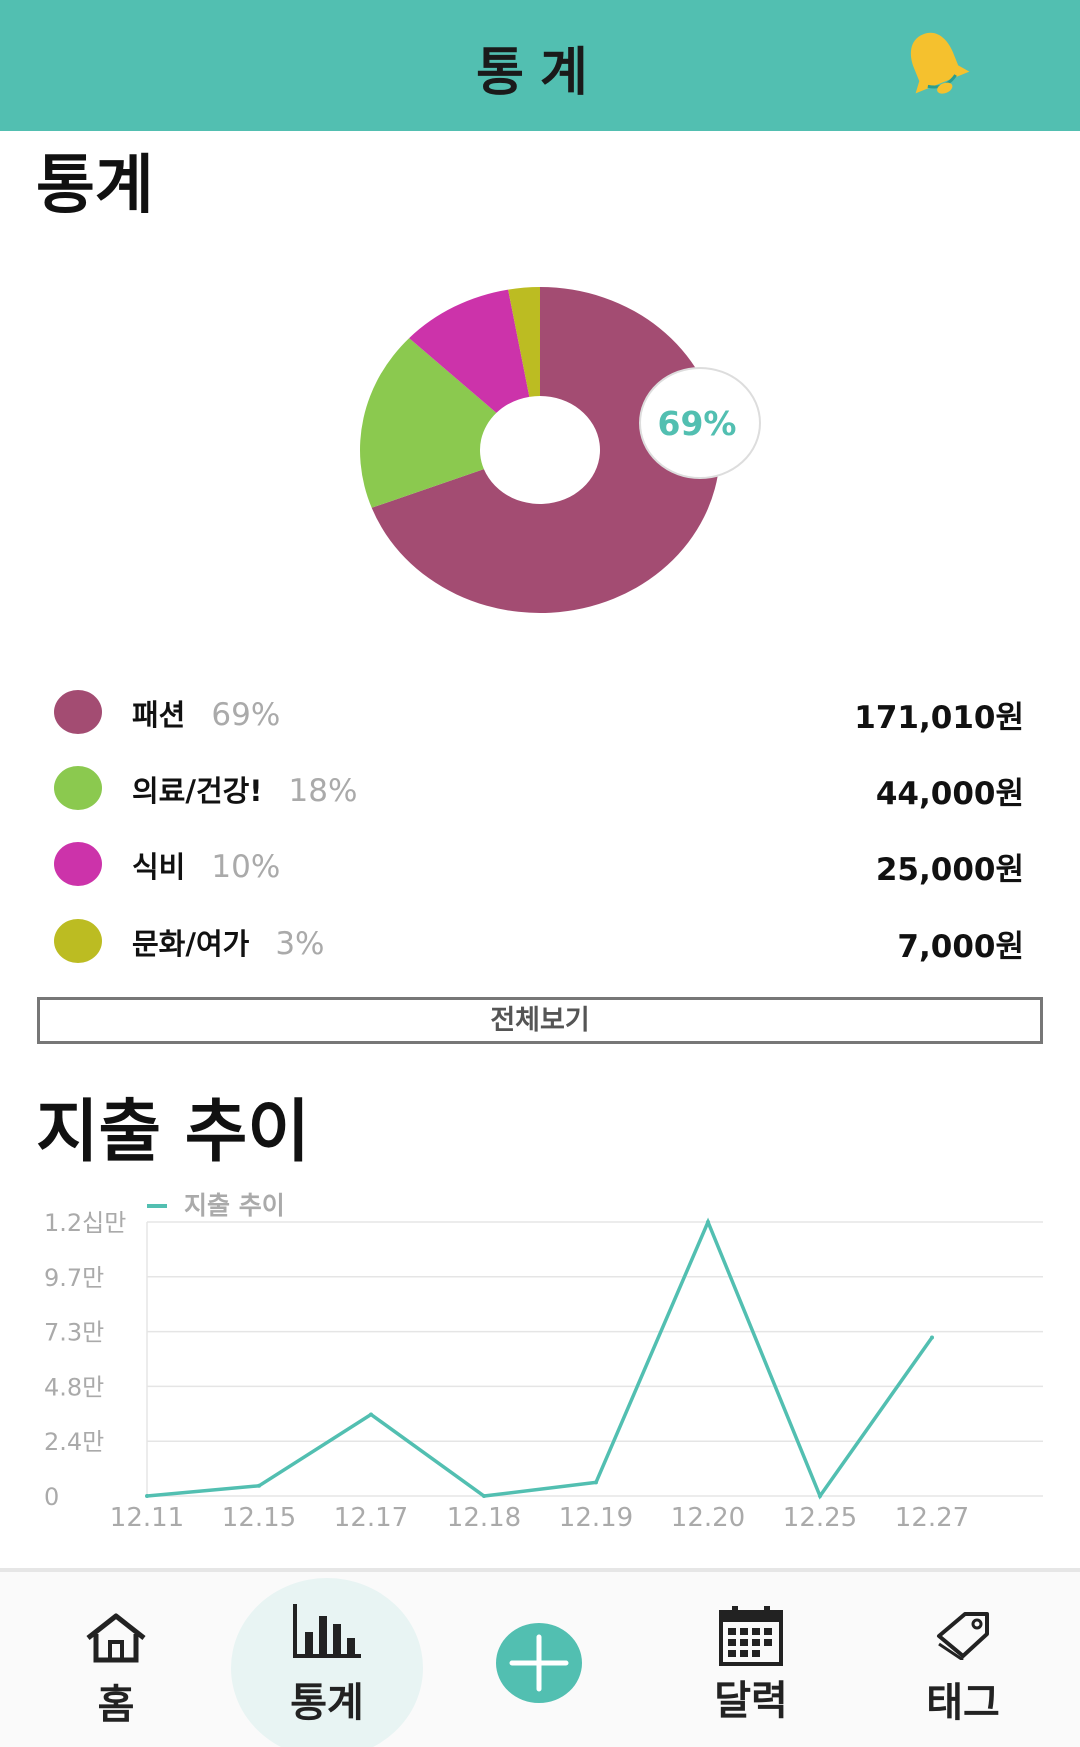 This screenshot has width=1080, height=1747. Describe the element at coordinates (197, 791) in the screenshot. I see `category-label: 의료/건강!` at that location.